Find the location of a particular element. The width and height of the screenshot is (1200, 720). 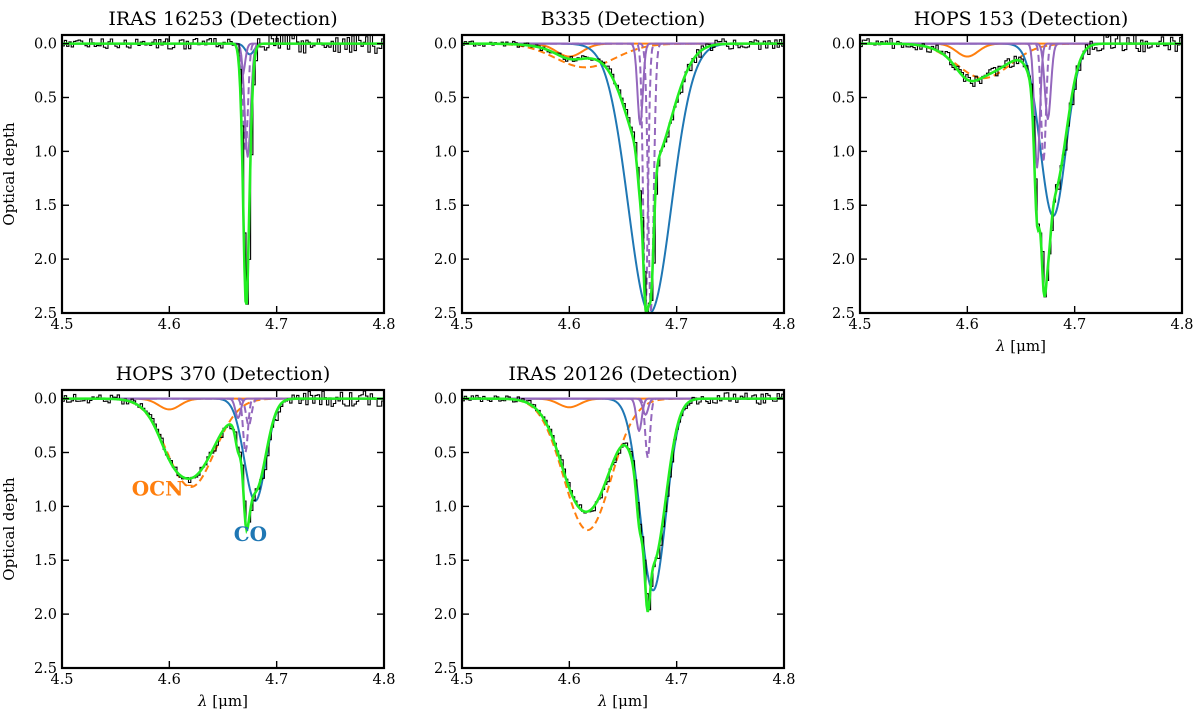

annotation-ocn: OCN⁻ is located at coordinates (163, 489).